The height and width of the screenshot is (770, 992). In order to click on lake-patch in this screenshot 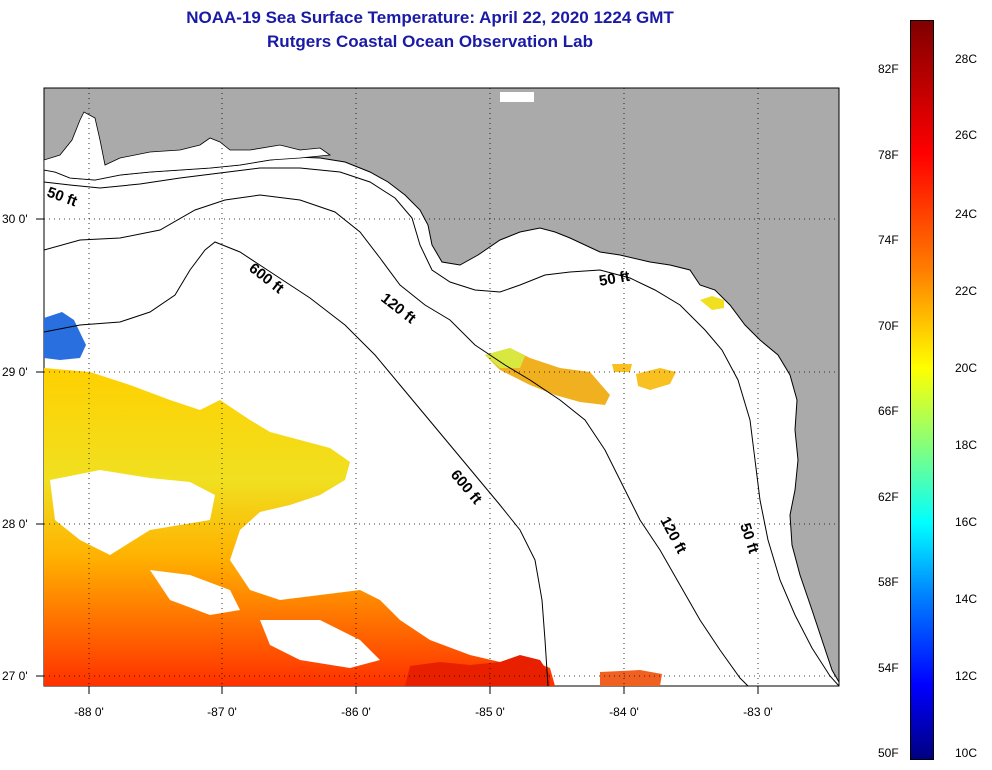, I will do `click(517, 97)`.